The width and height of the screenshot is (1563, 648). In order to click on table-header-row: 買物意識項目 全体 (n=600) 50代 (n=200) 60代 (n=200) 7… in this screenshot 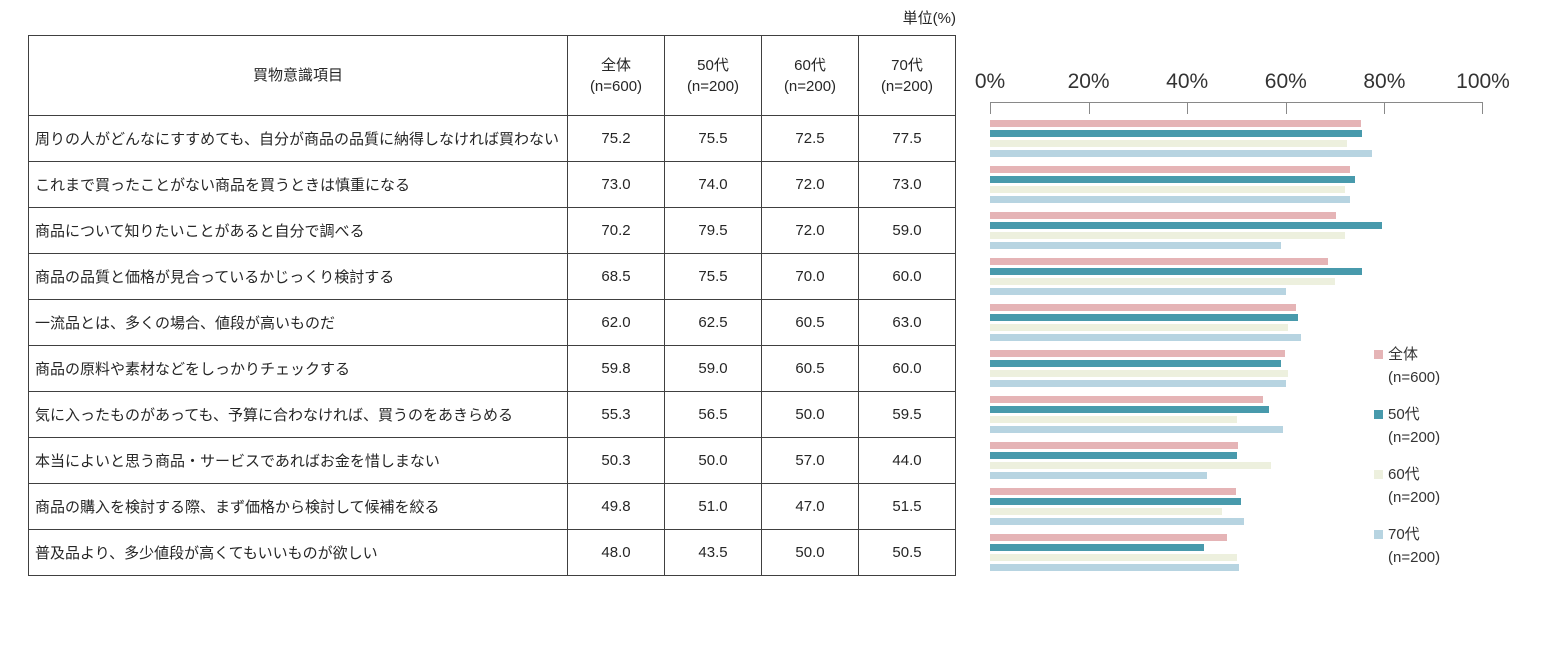, I will do `click(492, 75)`.